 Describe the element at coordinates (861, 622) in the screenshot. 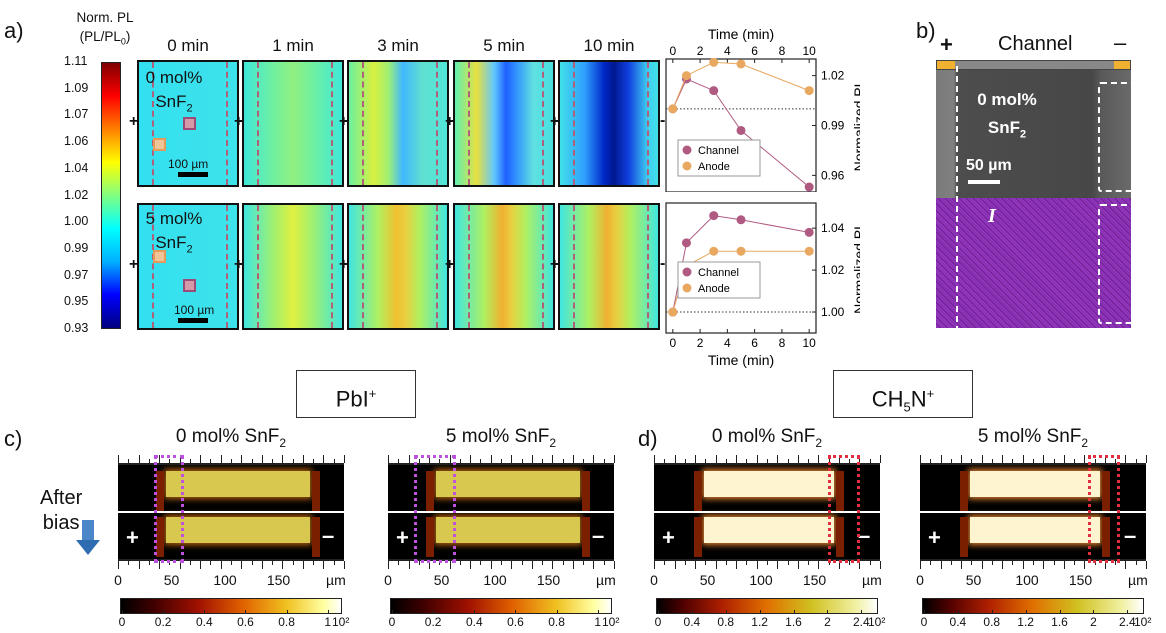

I see `tof-colorbar-tick-label: 2.4` at that location.